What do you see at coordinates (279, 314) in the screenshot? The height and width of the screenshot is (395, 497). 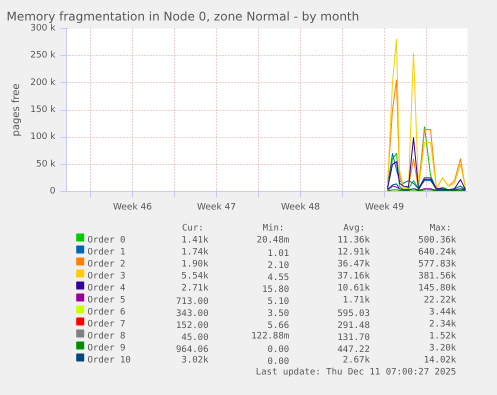 I see `text: 3.50` at bounding box center [279, 314].